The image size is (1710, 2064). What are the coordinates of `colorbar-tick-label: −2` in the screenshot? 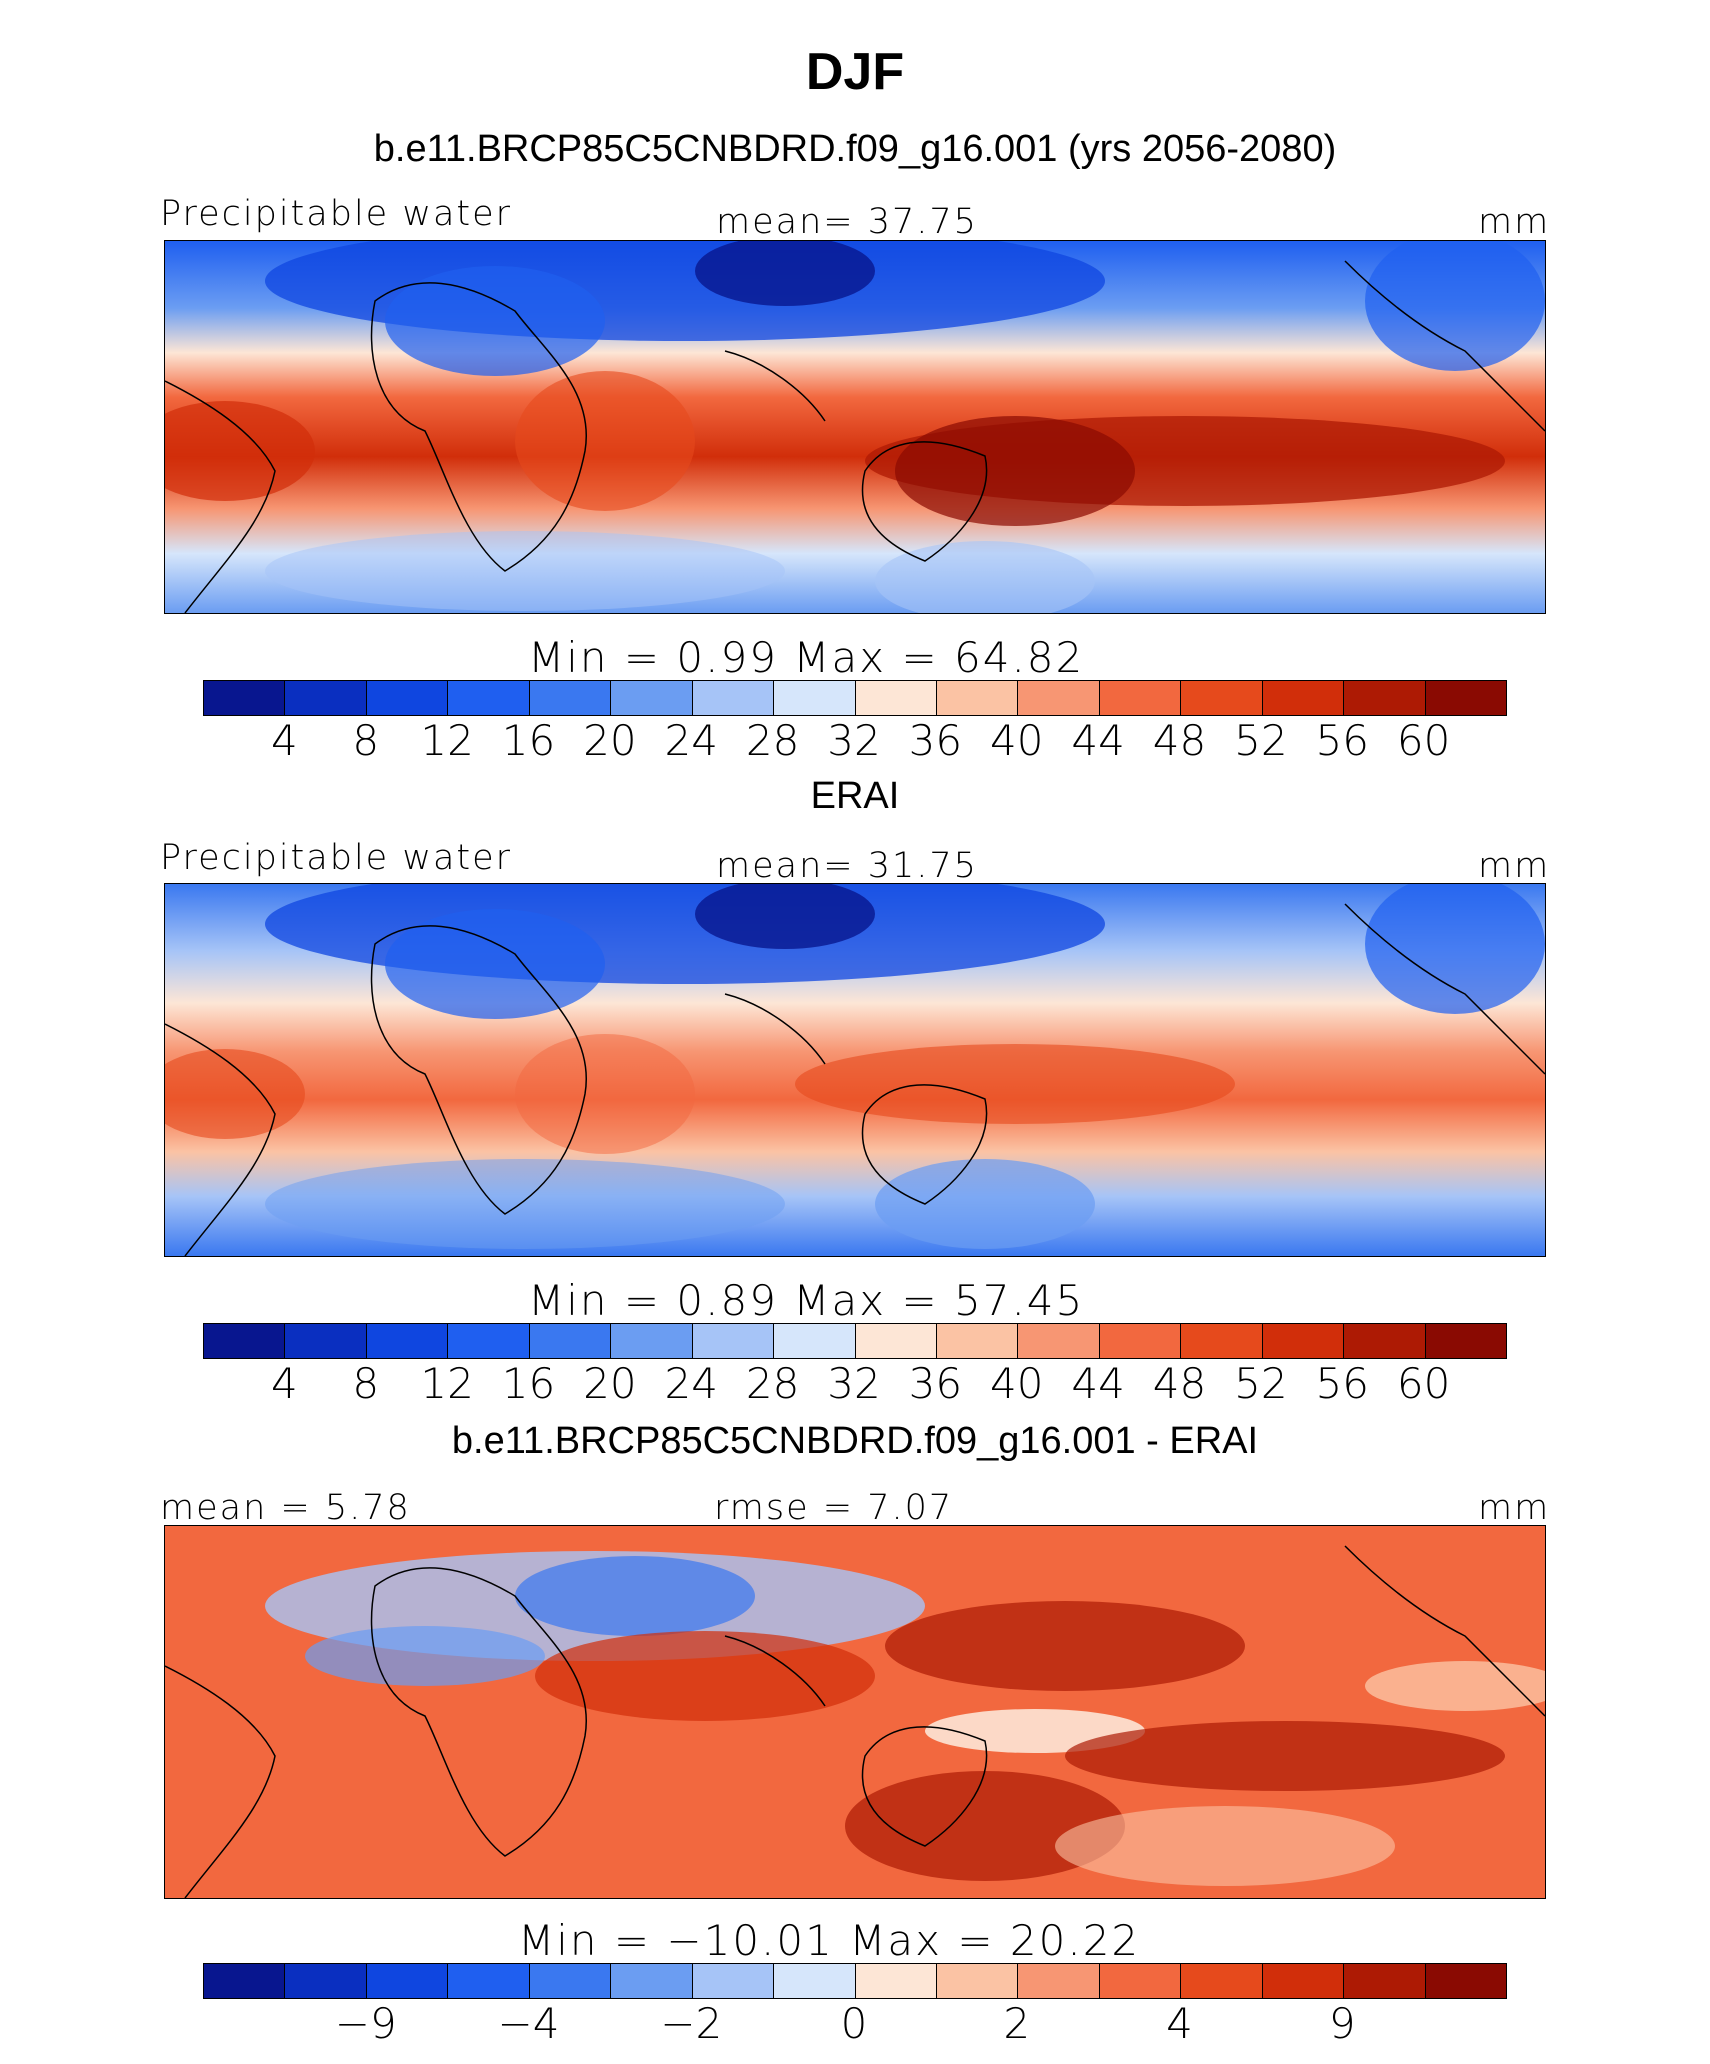 It's located at (691, 2023).